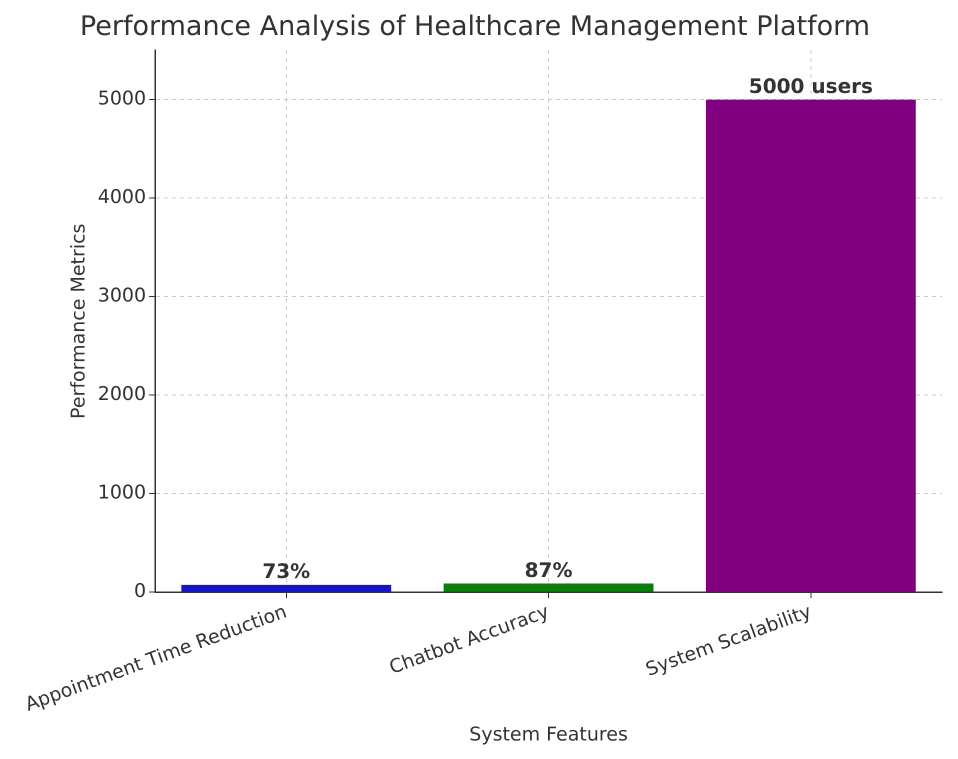  I want to click on y-axis-title: Performance Metrics, so click(78, 321).